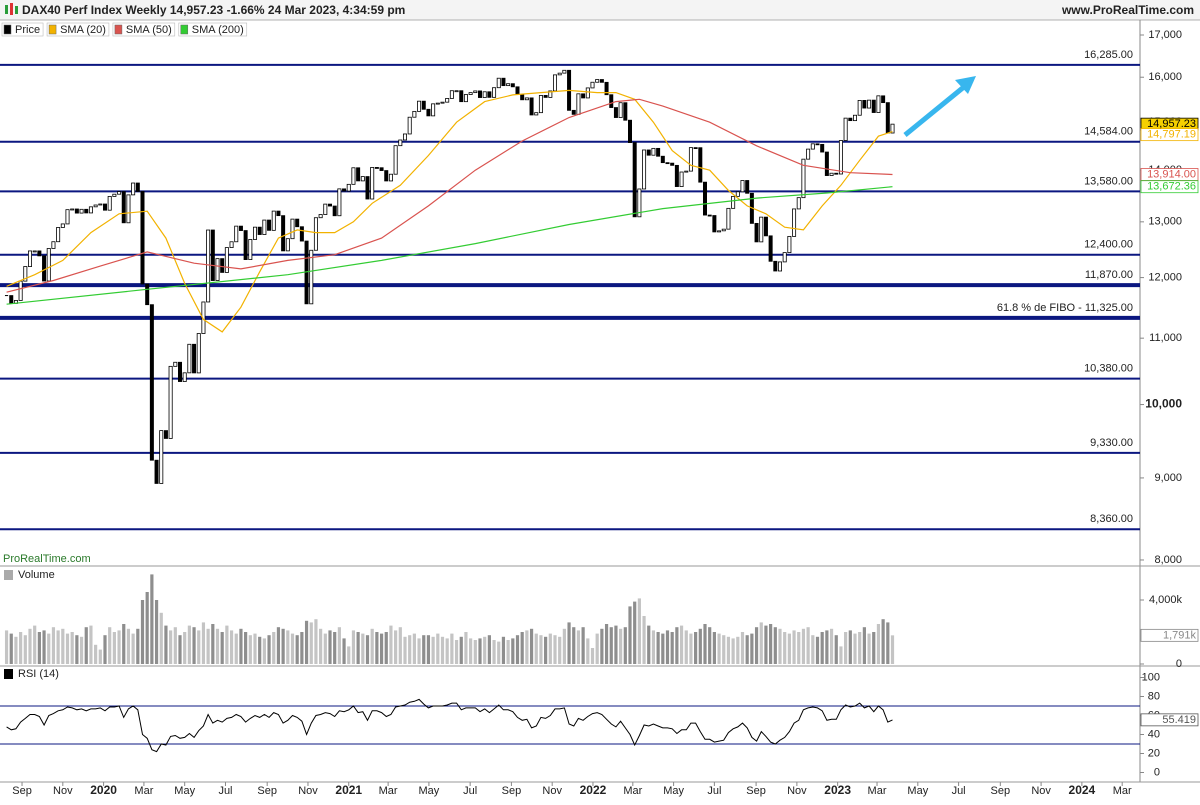  What do you see at coordinates (937, 108) in the screenshot?
I see `trend-arrow` at bounding box center [937, 108].